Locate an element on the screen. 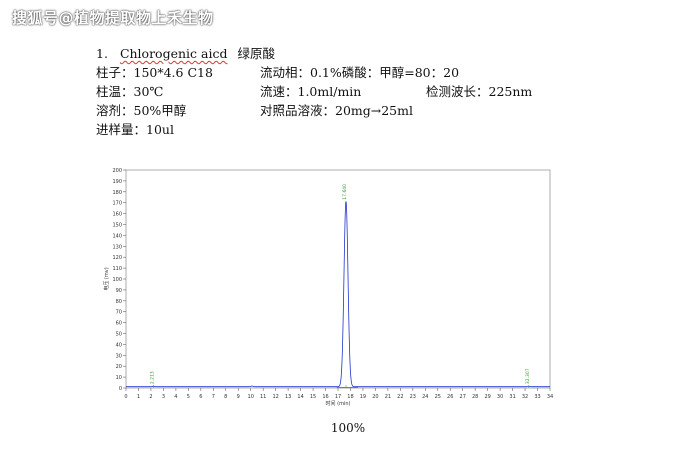 The width and height of the screenshot is (696, 473). y-tick-label: 80 is located at coordinates (119, 302).